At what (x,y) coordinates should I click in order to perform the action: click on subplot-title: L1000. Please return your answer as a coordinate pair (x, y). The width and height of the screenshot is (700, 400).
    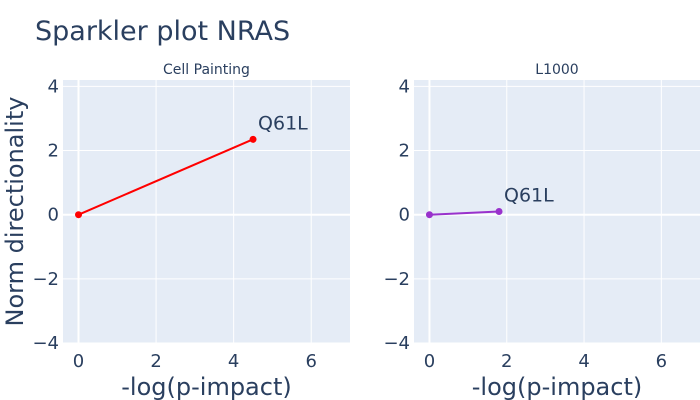
    Looking at the image, I should click on (556, 70).